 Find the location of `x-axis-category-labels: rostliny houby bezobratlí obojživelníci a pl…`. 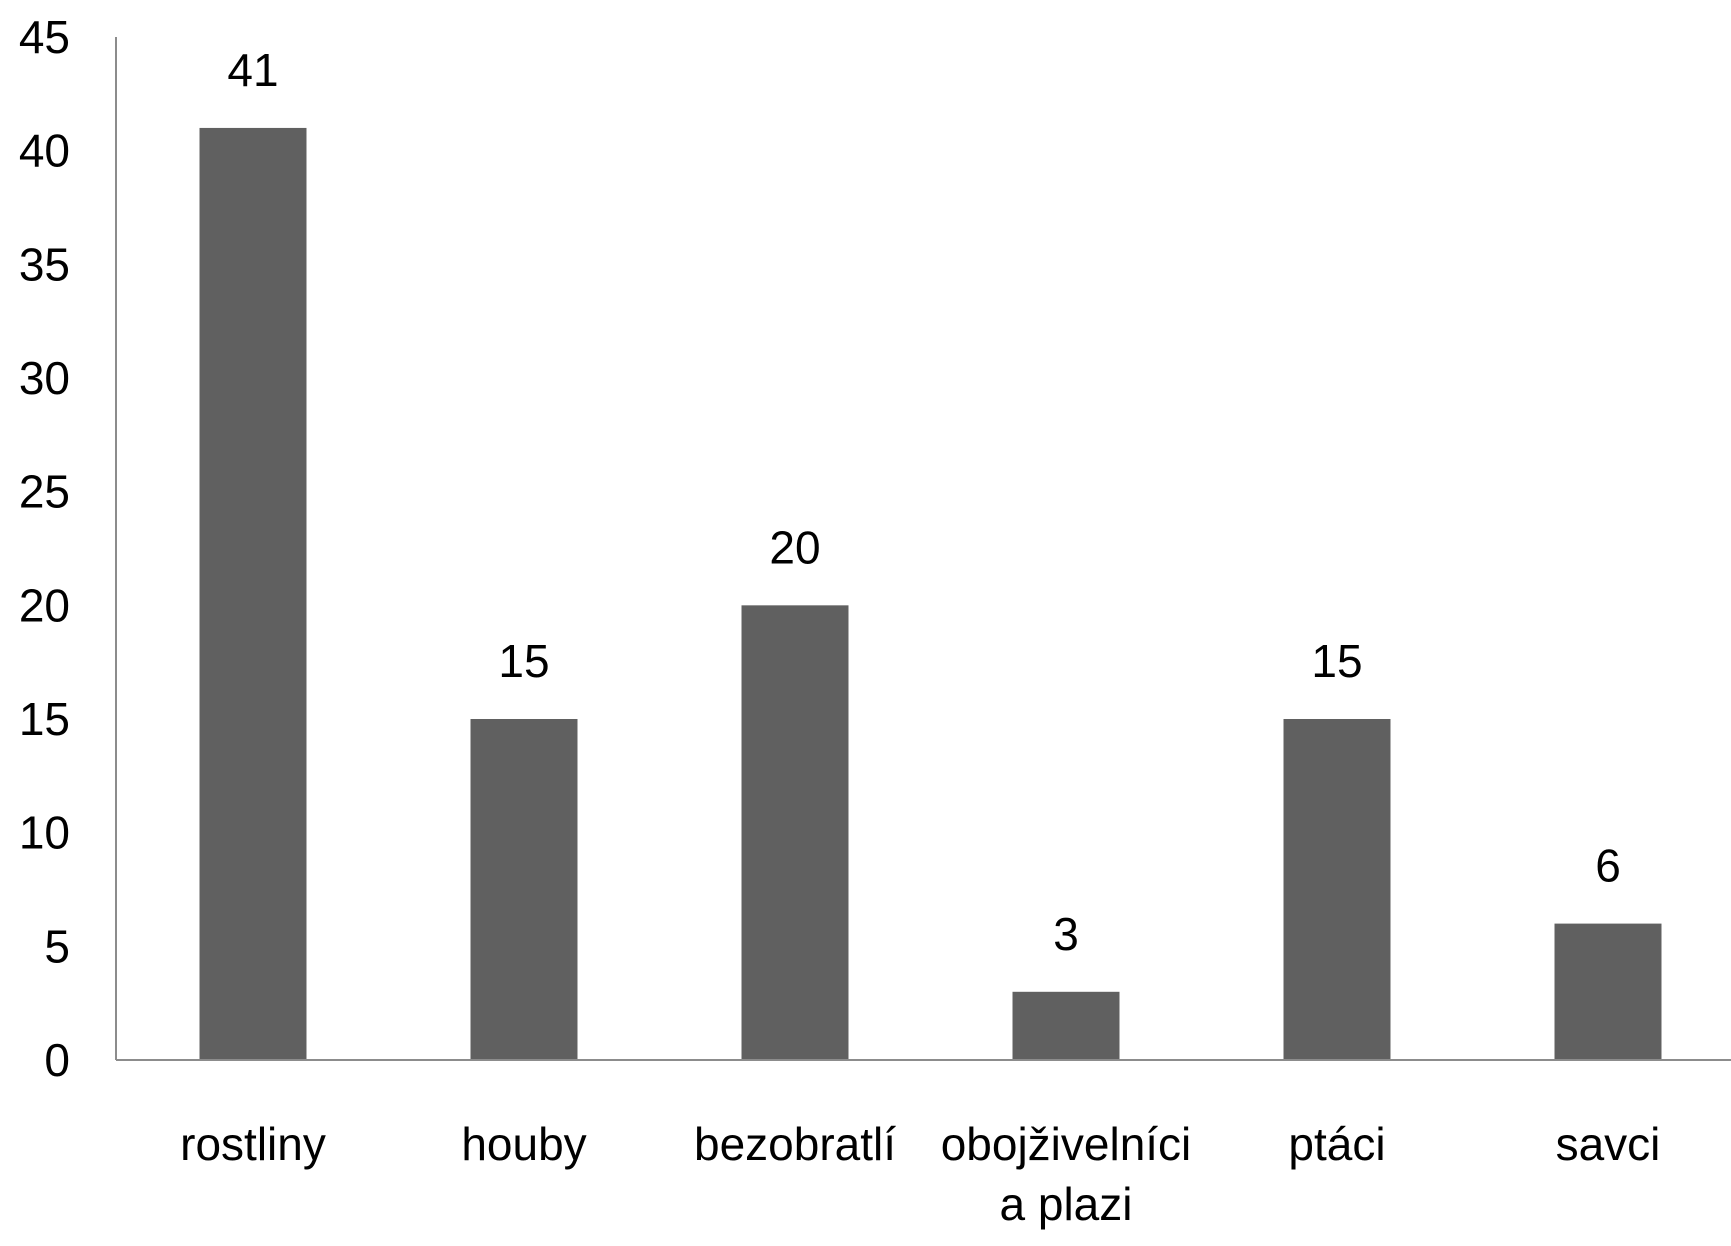

x-axis-category-labels: rostliny houby bezobratlí obojživelníci a pl… is located at coordinates (920, 1174).